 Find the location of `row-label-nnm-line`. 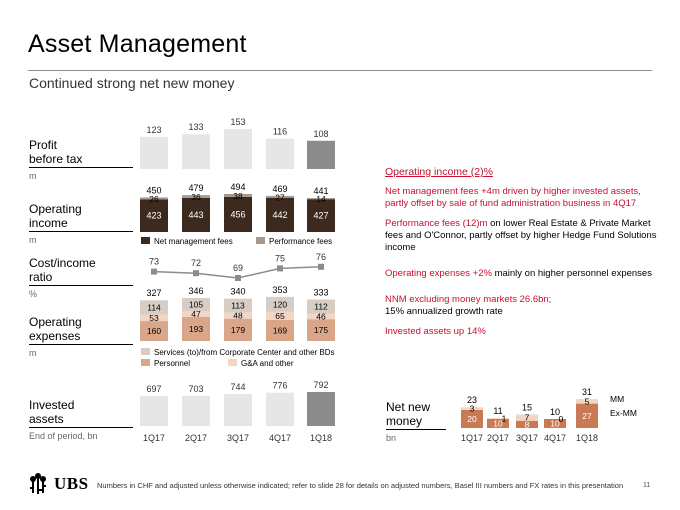

row-label-nnm-line is located at coordinates (416, 429).